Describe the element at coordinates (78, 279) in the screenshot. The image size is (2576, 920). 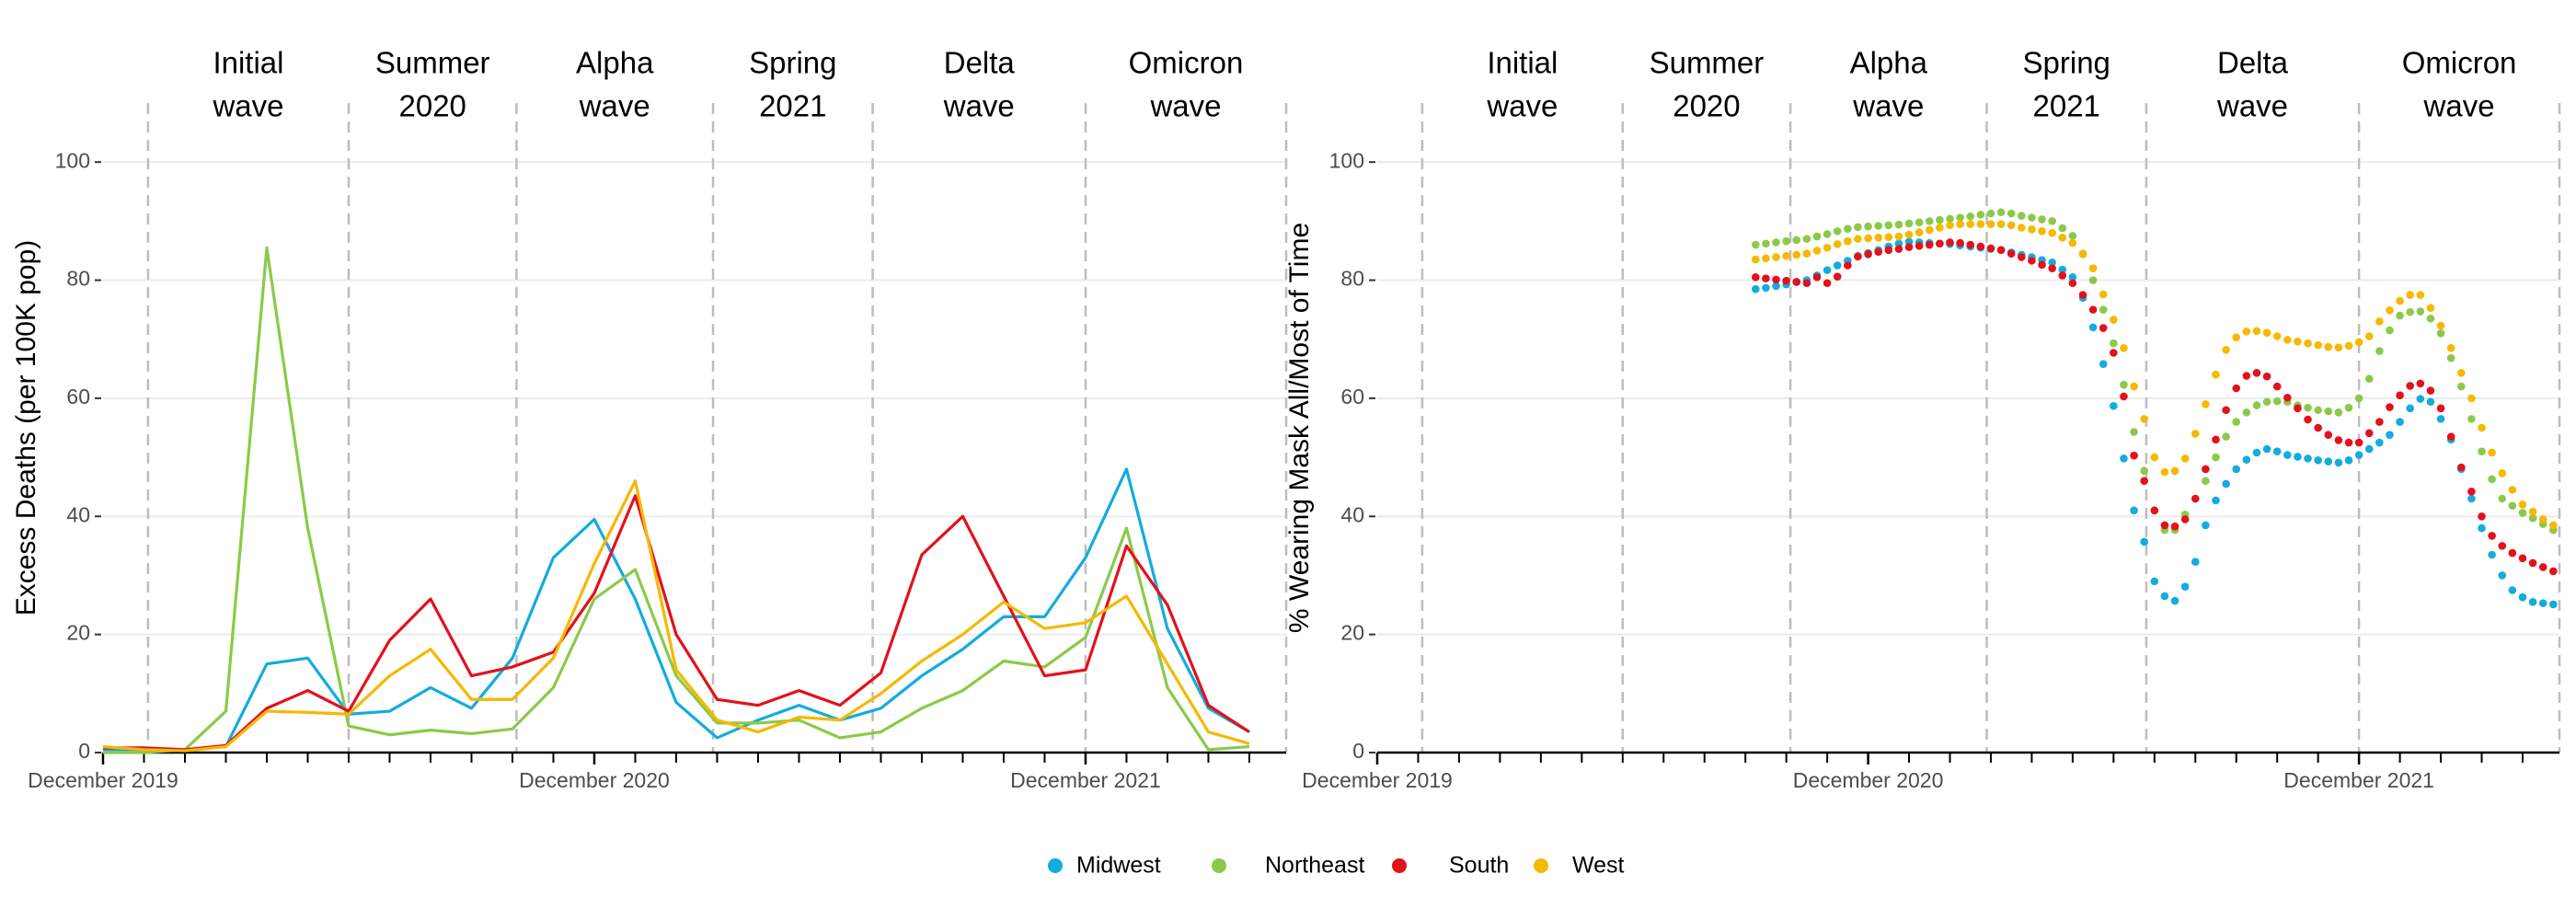
I see `y-tick-label: 80` at that location.